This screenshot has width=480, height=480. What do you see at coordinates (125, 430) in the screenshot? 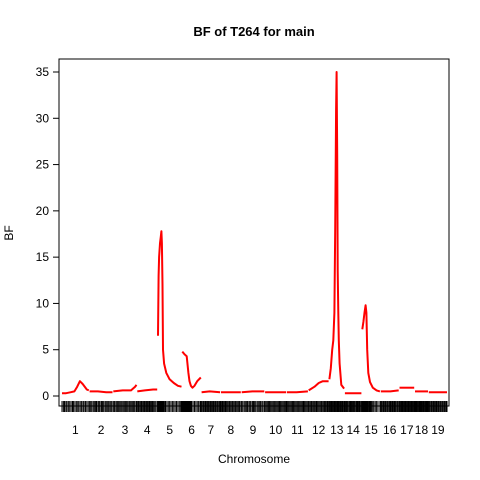
I see `chromosome-label: 3` at bounding box center [125, 430].